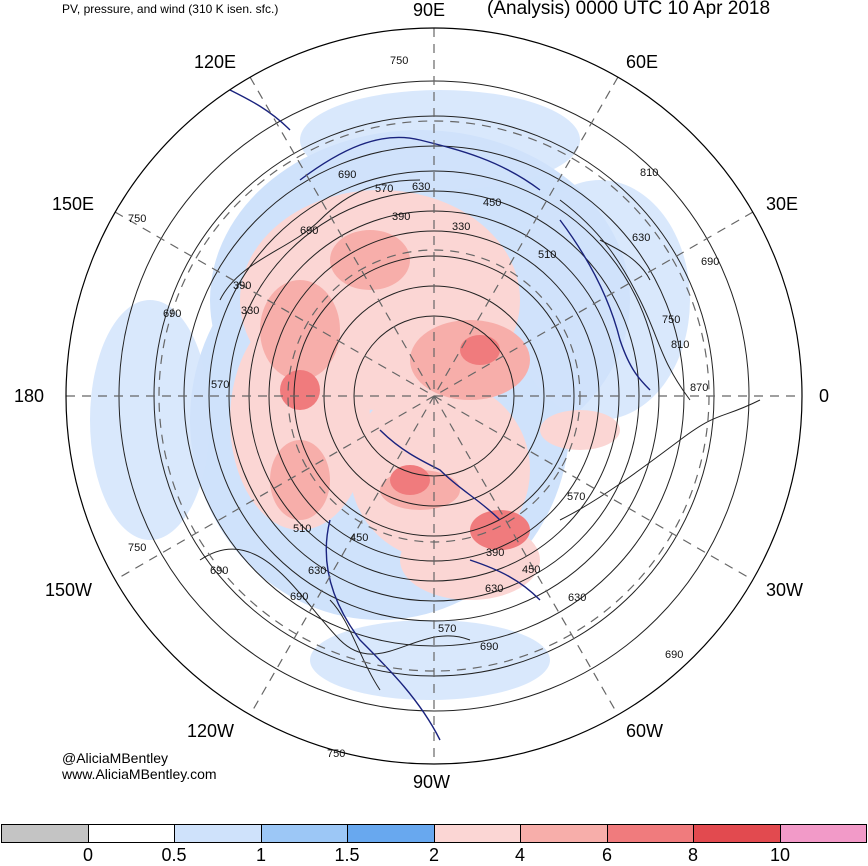  What do you see at coordinates (88, 855) in the screenshot?
I see `colorbar-tick: 0` at bounding box center [88, 855].